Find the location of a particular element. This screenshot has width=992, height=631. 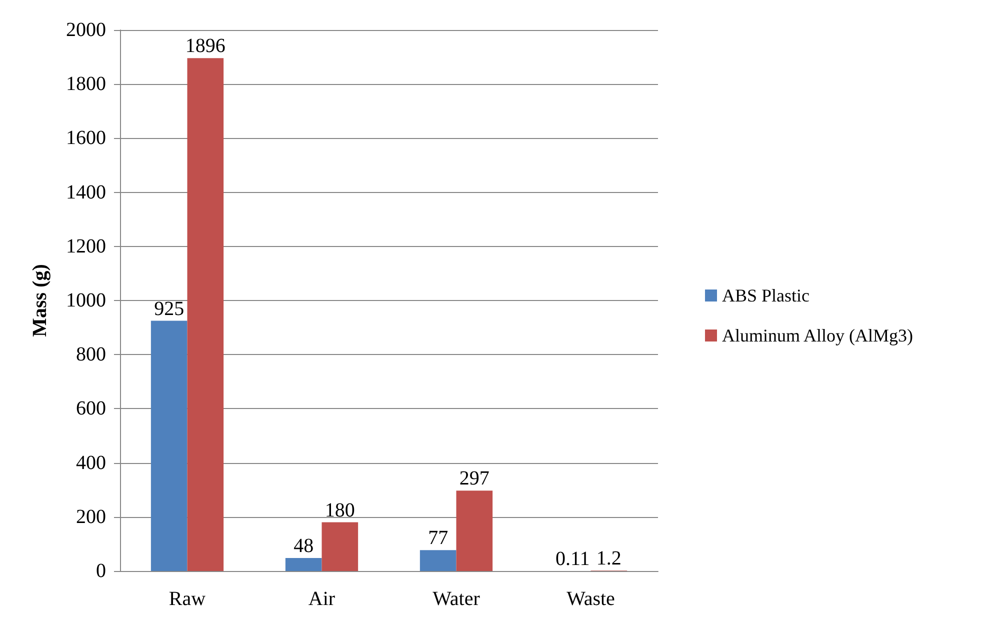

y-tick-label: 1000 is located at coordinates (86, 301).